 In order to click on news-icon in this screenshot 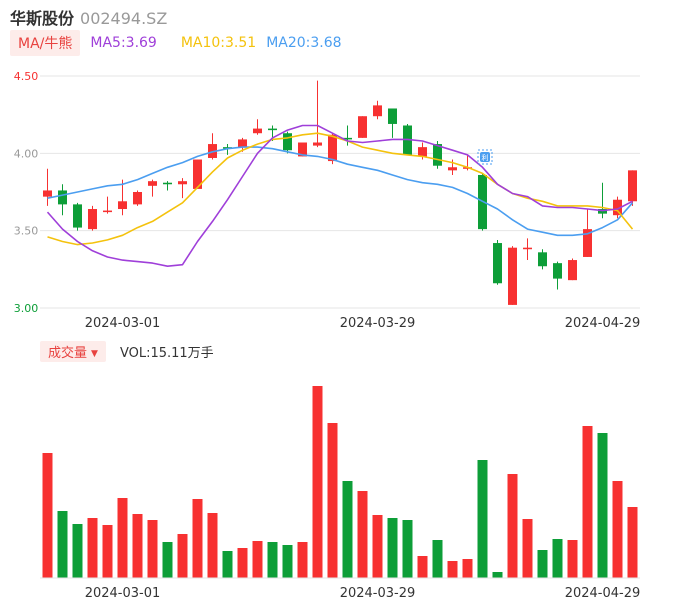, I will do `click(485, 157)`.